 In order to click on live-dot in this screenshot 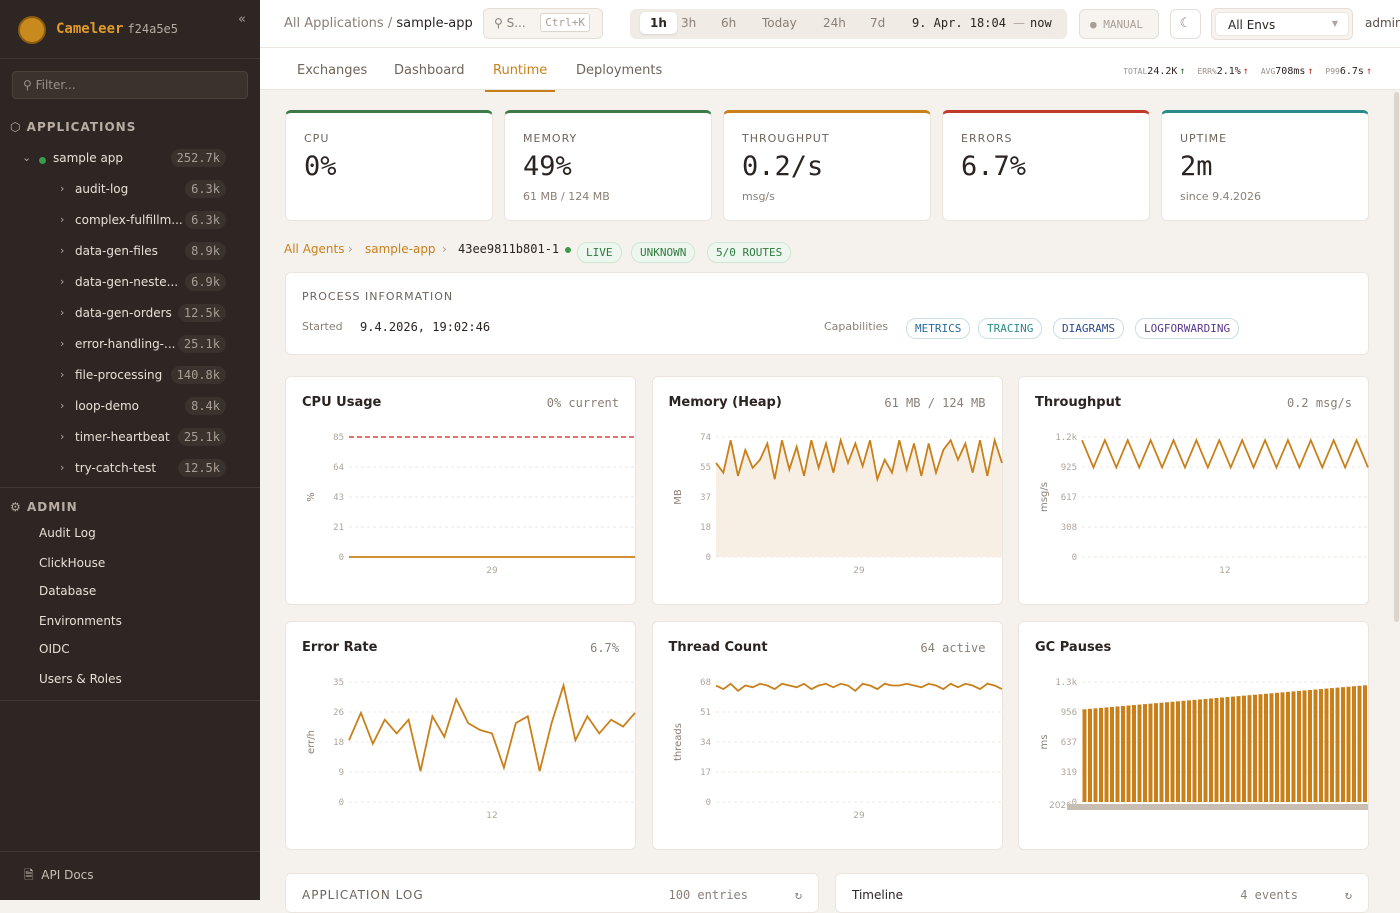, I will do `click(568, 250)`.